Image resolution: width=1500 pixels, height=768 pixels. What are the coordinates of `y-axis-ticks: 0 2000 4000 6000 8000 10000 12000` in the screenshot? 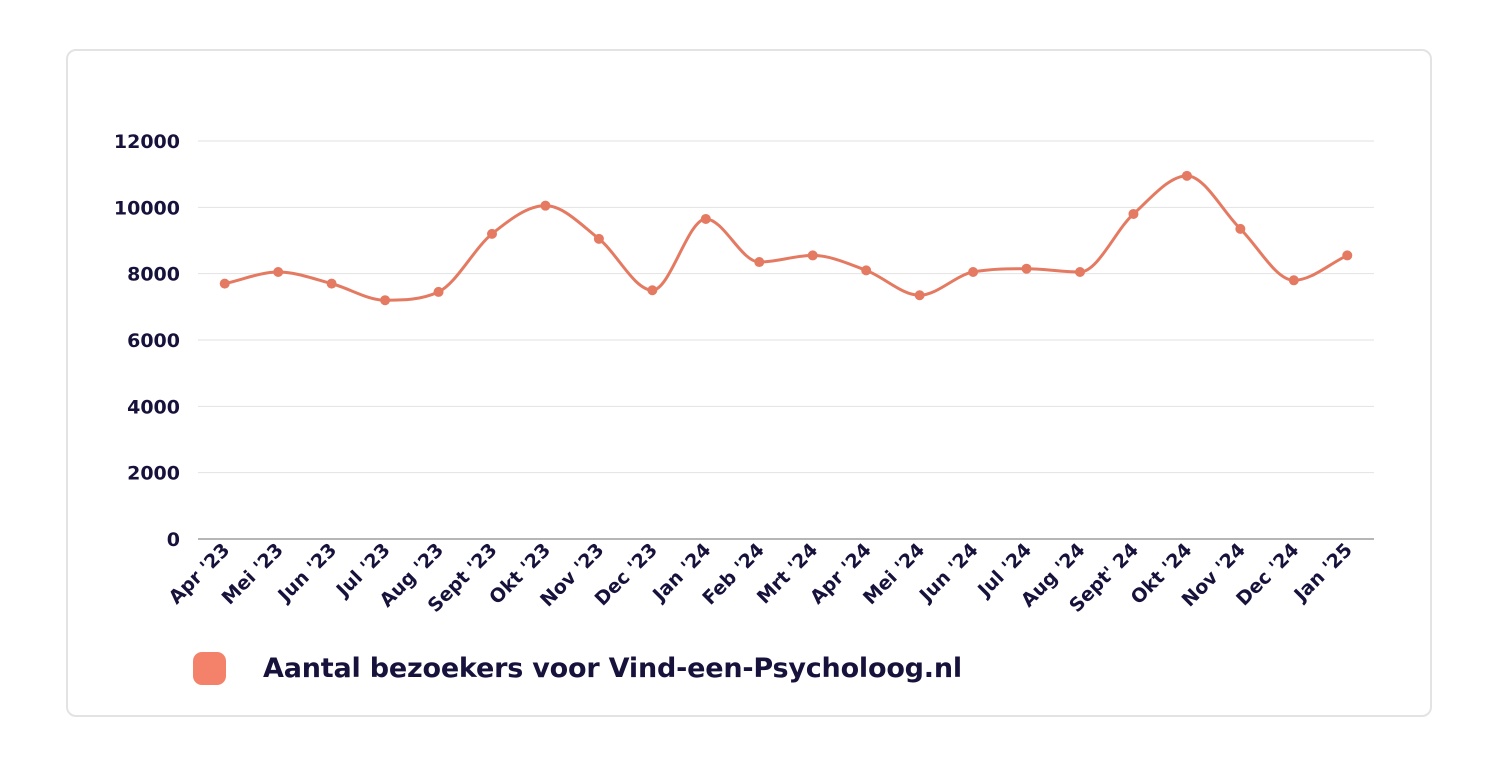 It's located at (147, 341).